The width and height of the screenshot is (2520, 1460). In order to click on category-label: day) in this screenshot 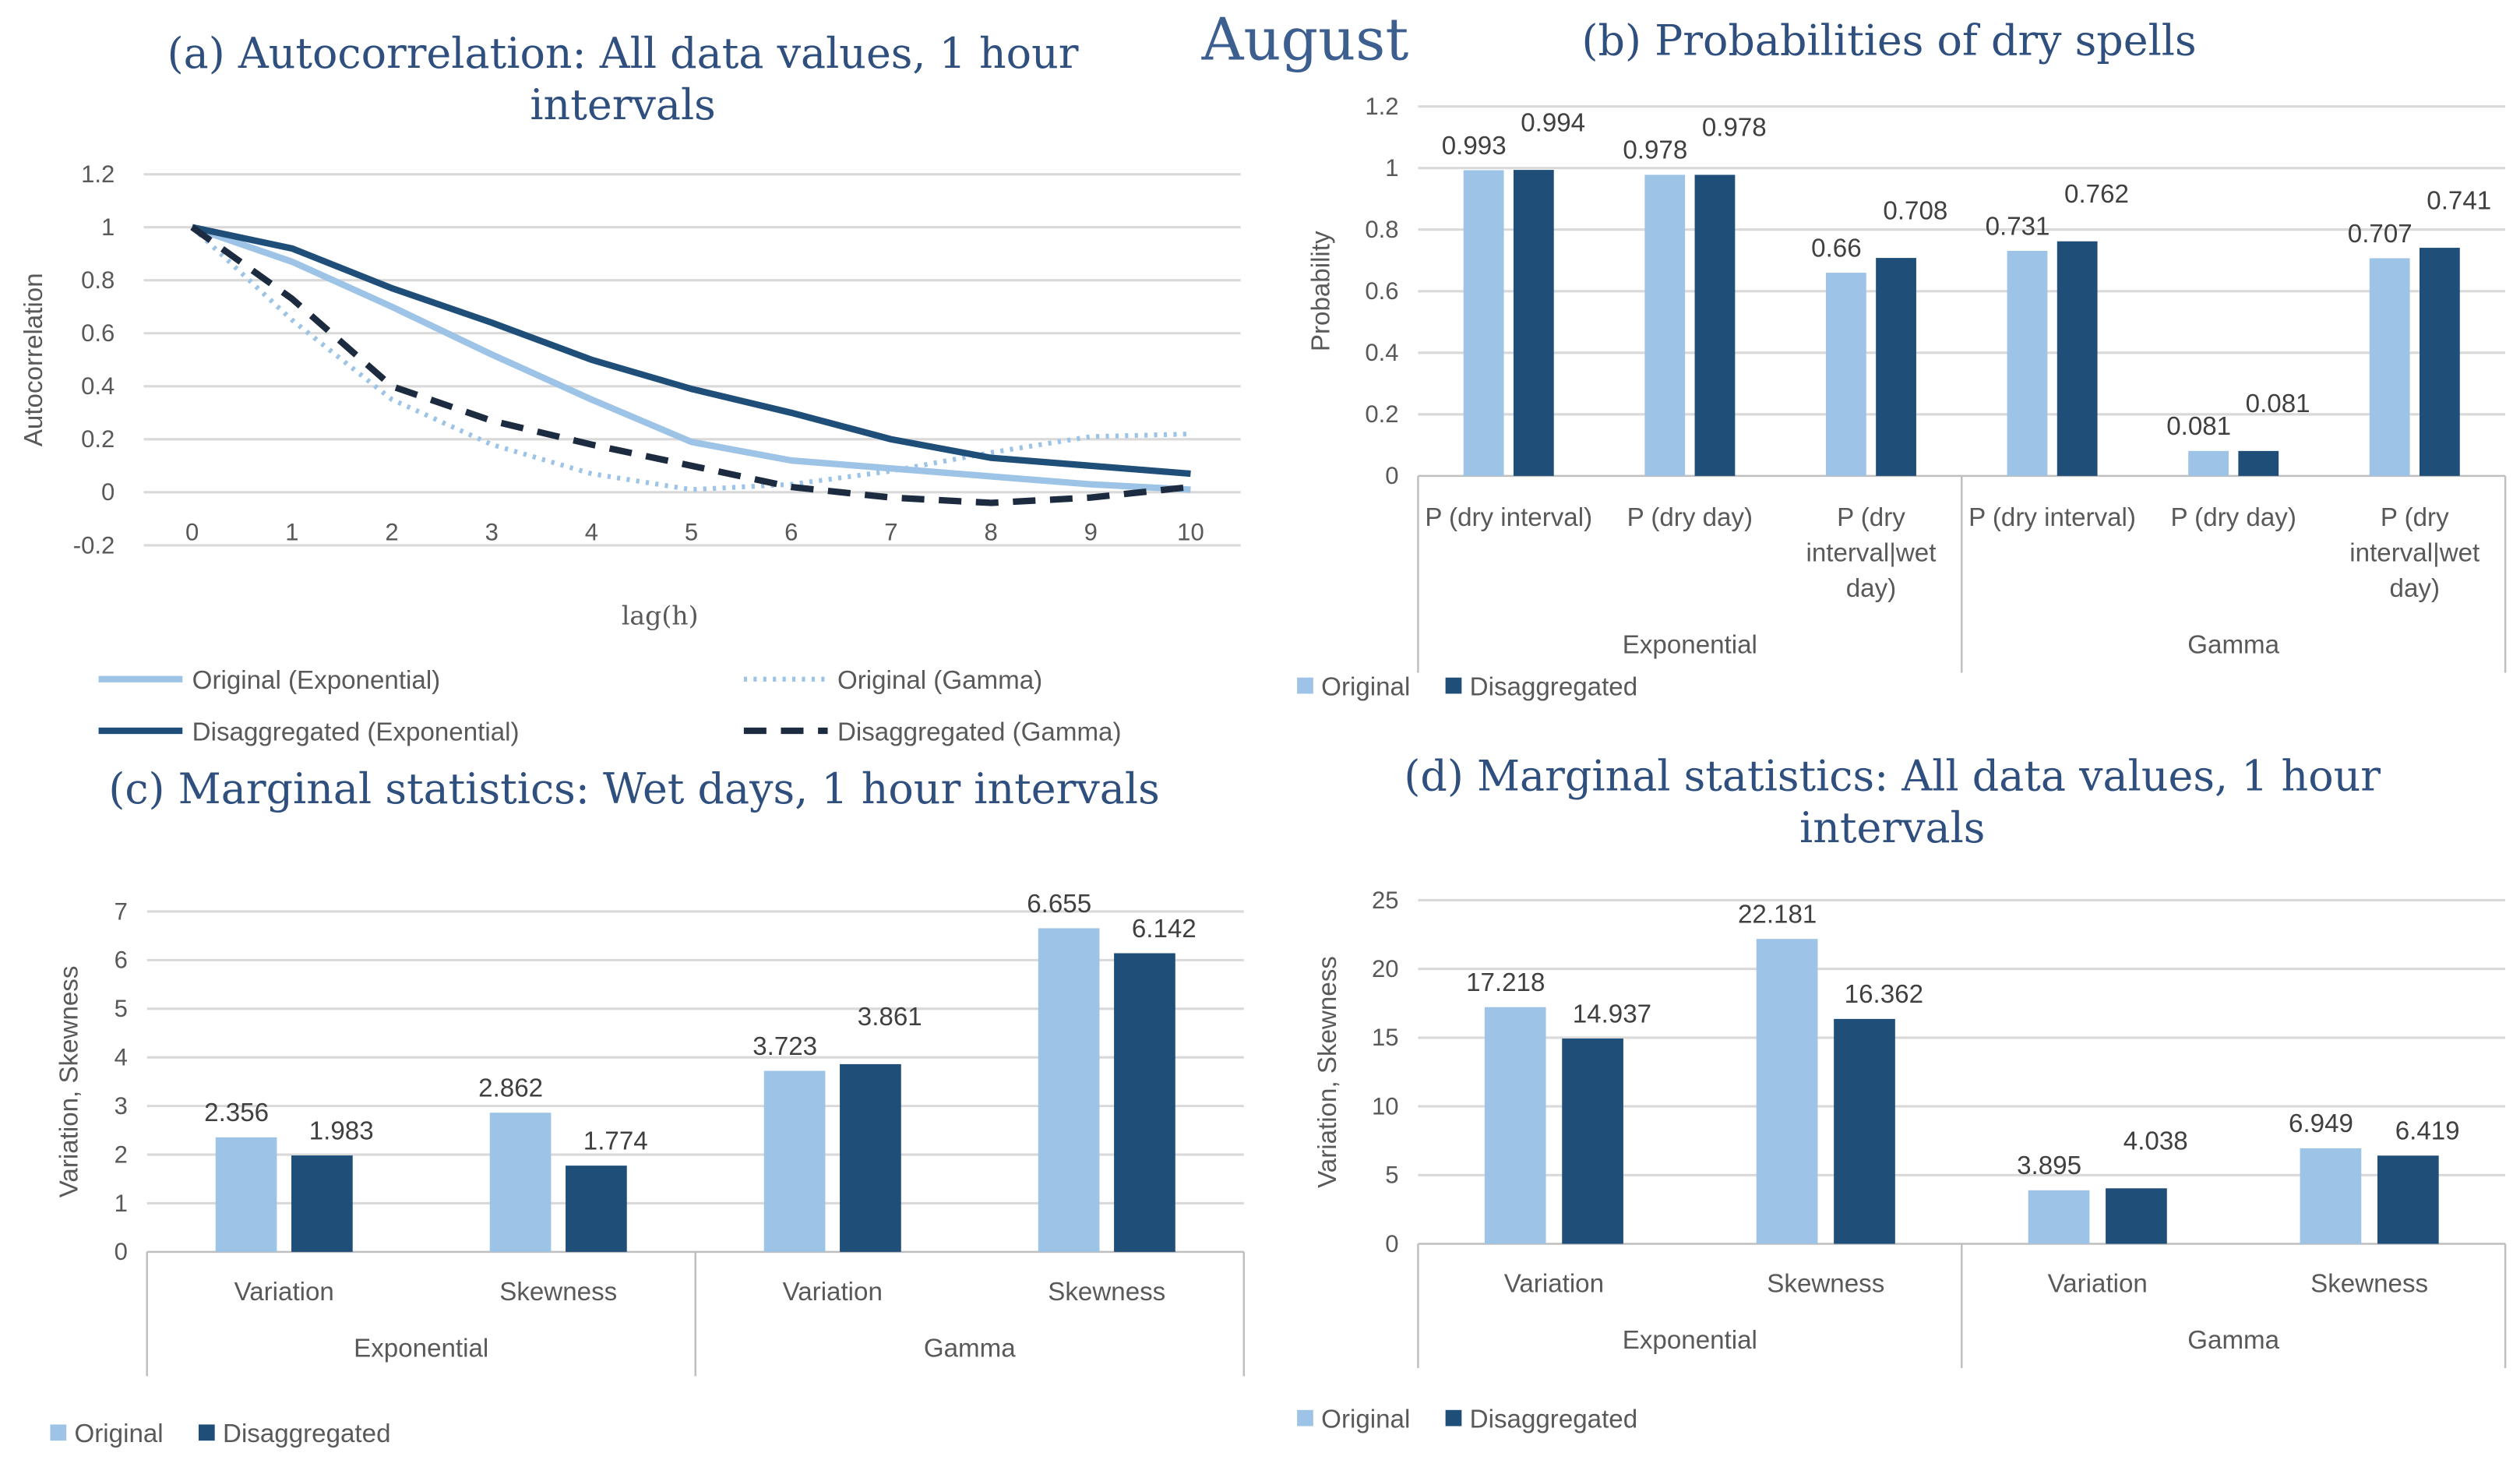, I will do `click(2415, 588)`.